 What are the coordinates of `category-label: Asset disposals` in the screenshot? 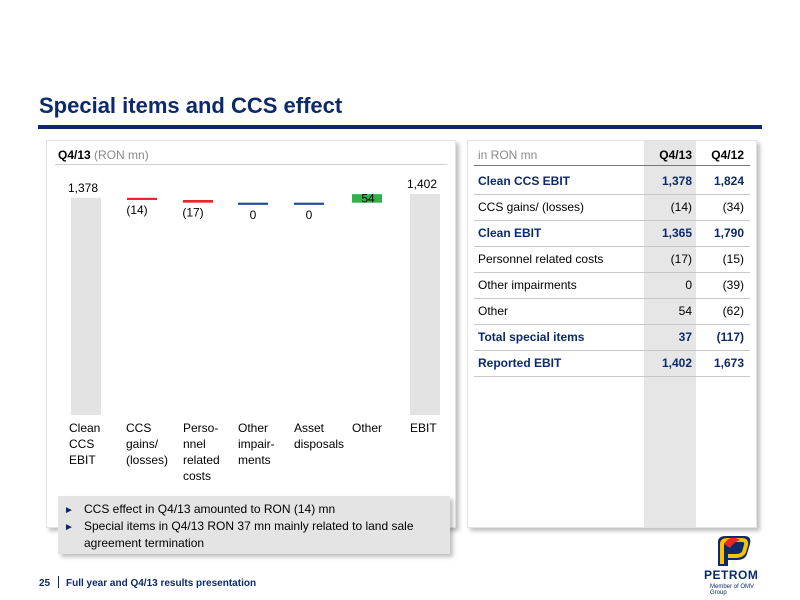 It's located at (319, 436).